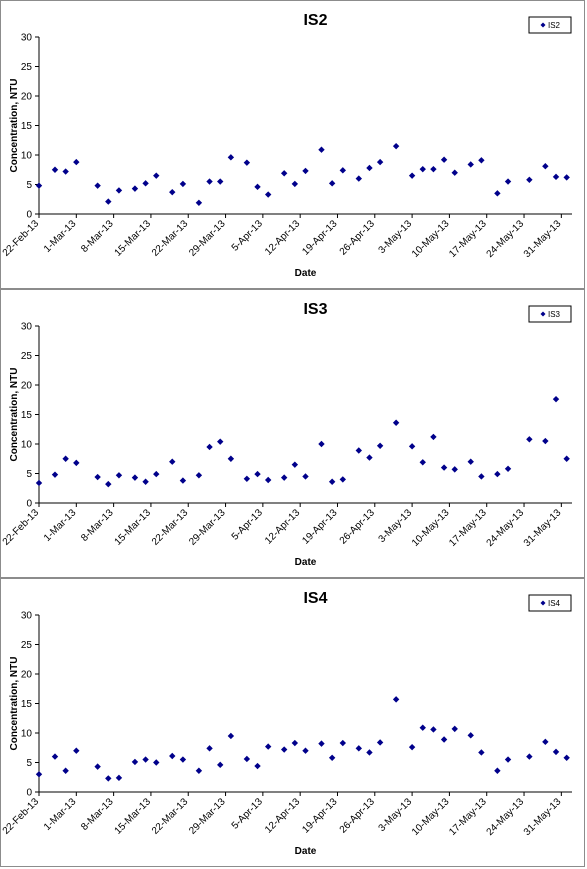 The height and width of the screenshot is (869, 587). I want to click on x-tick-label: 1-Mar-13, so click(60, 236).